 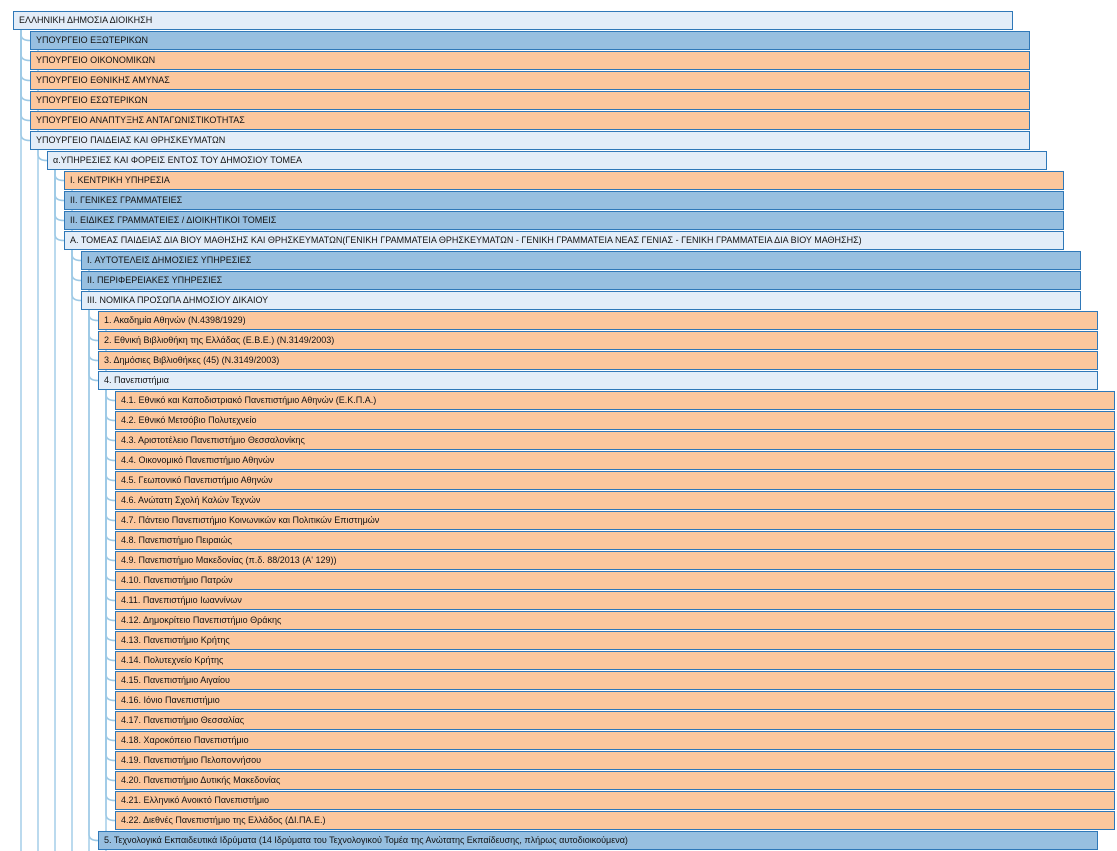 What do you see at coordinates (564, 180) in the screenshot?
I see `tree-node-9: I. ΚΕΝΤΡΙΚΗ ΥΠΗΡΕΣΙΑ` at bounding box center [564, 180].